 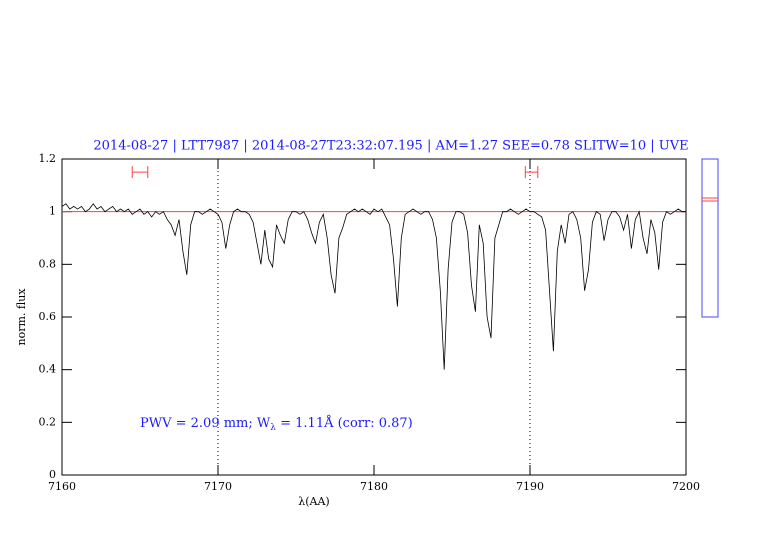 What do you see at coordinates (205, 423) in the screenshot?
I see `annotation-part: PWV = 2.09 mm; W` at bounding box center [205, 423].